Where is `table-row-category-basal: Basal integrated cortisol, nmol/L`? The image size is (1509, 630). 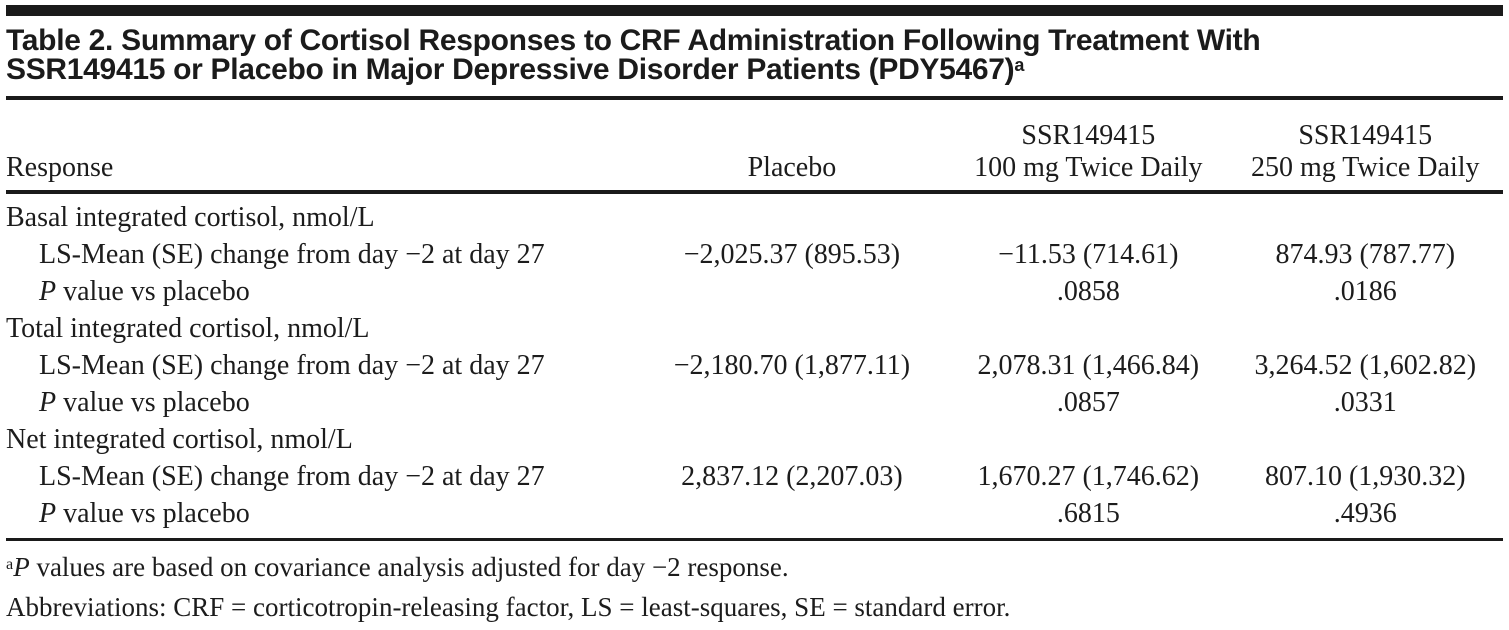
table-row-category-basal: Basal integrated cortisol, nmol/L is located at coordinates (754, 214).